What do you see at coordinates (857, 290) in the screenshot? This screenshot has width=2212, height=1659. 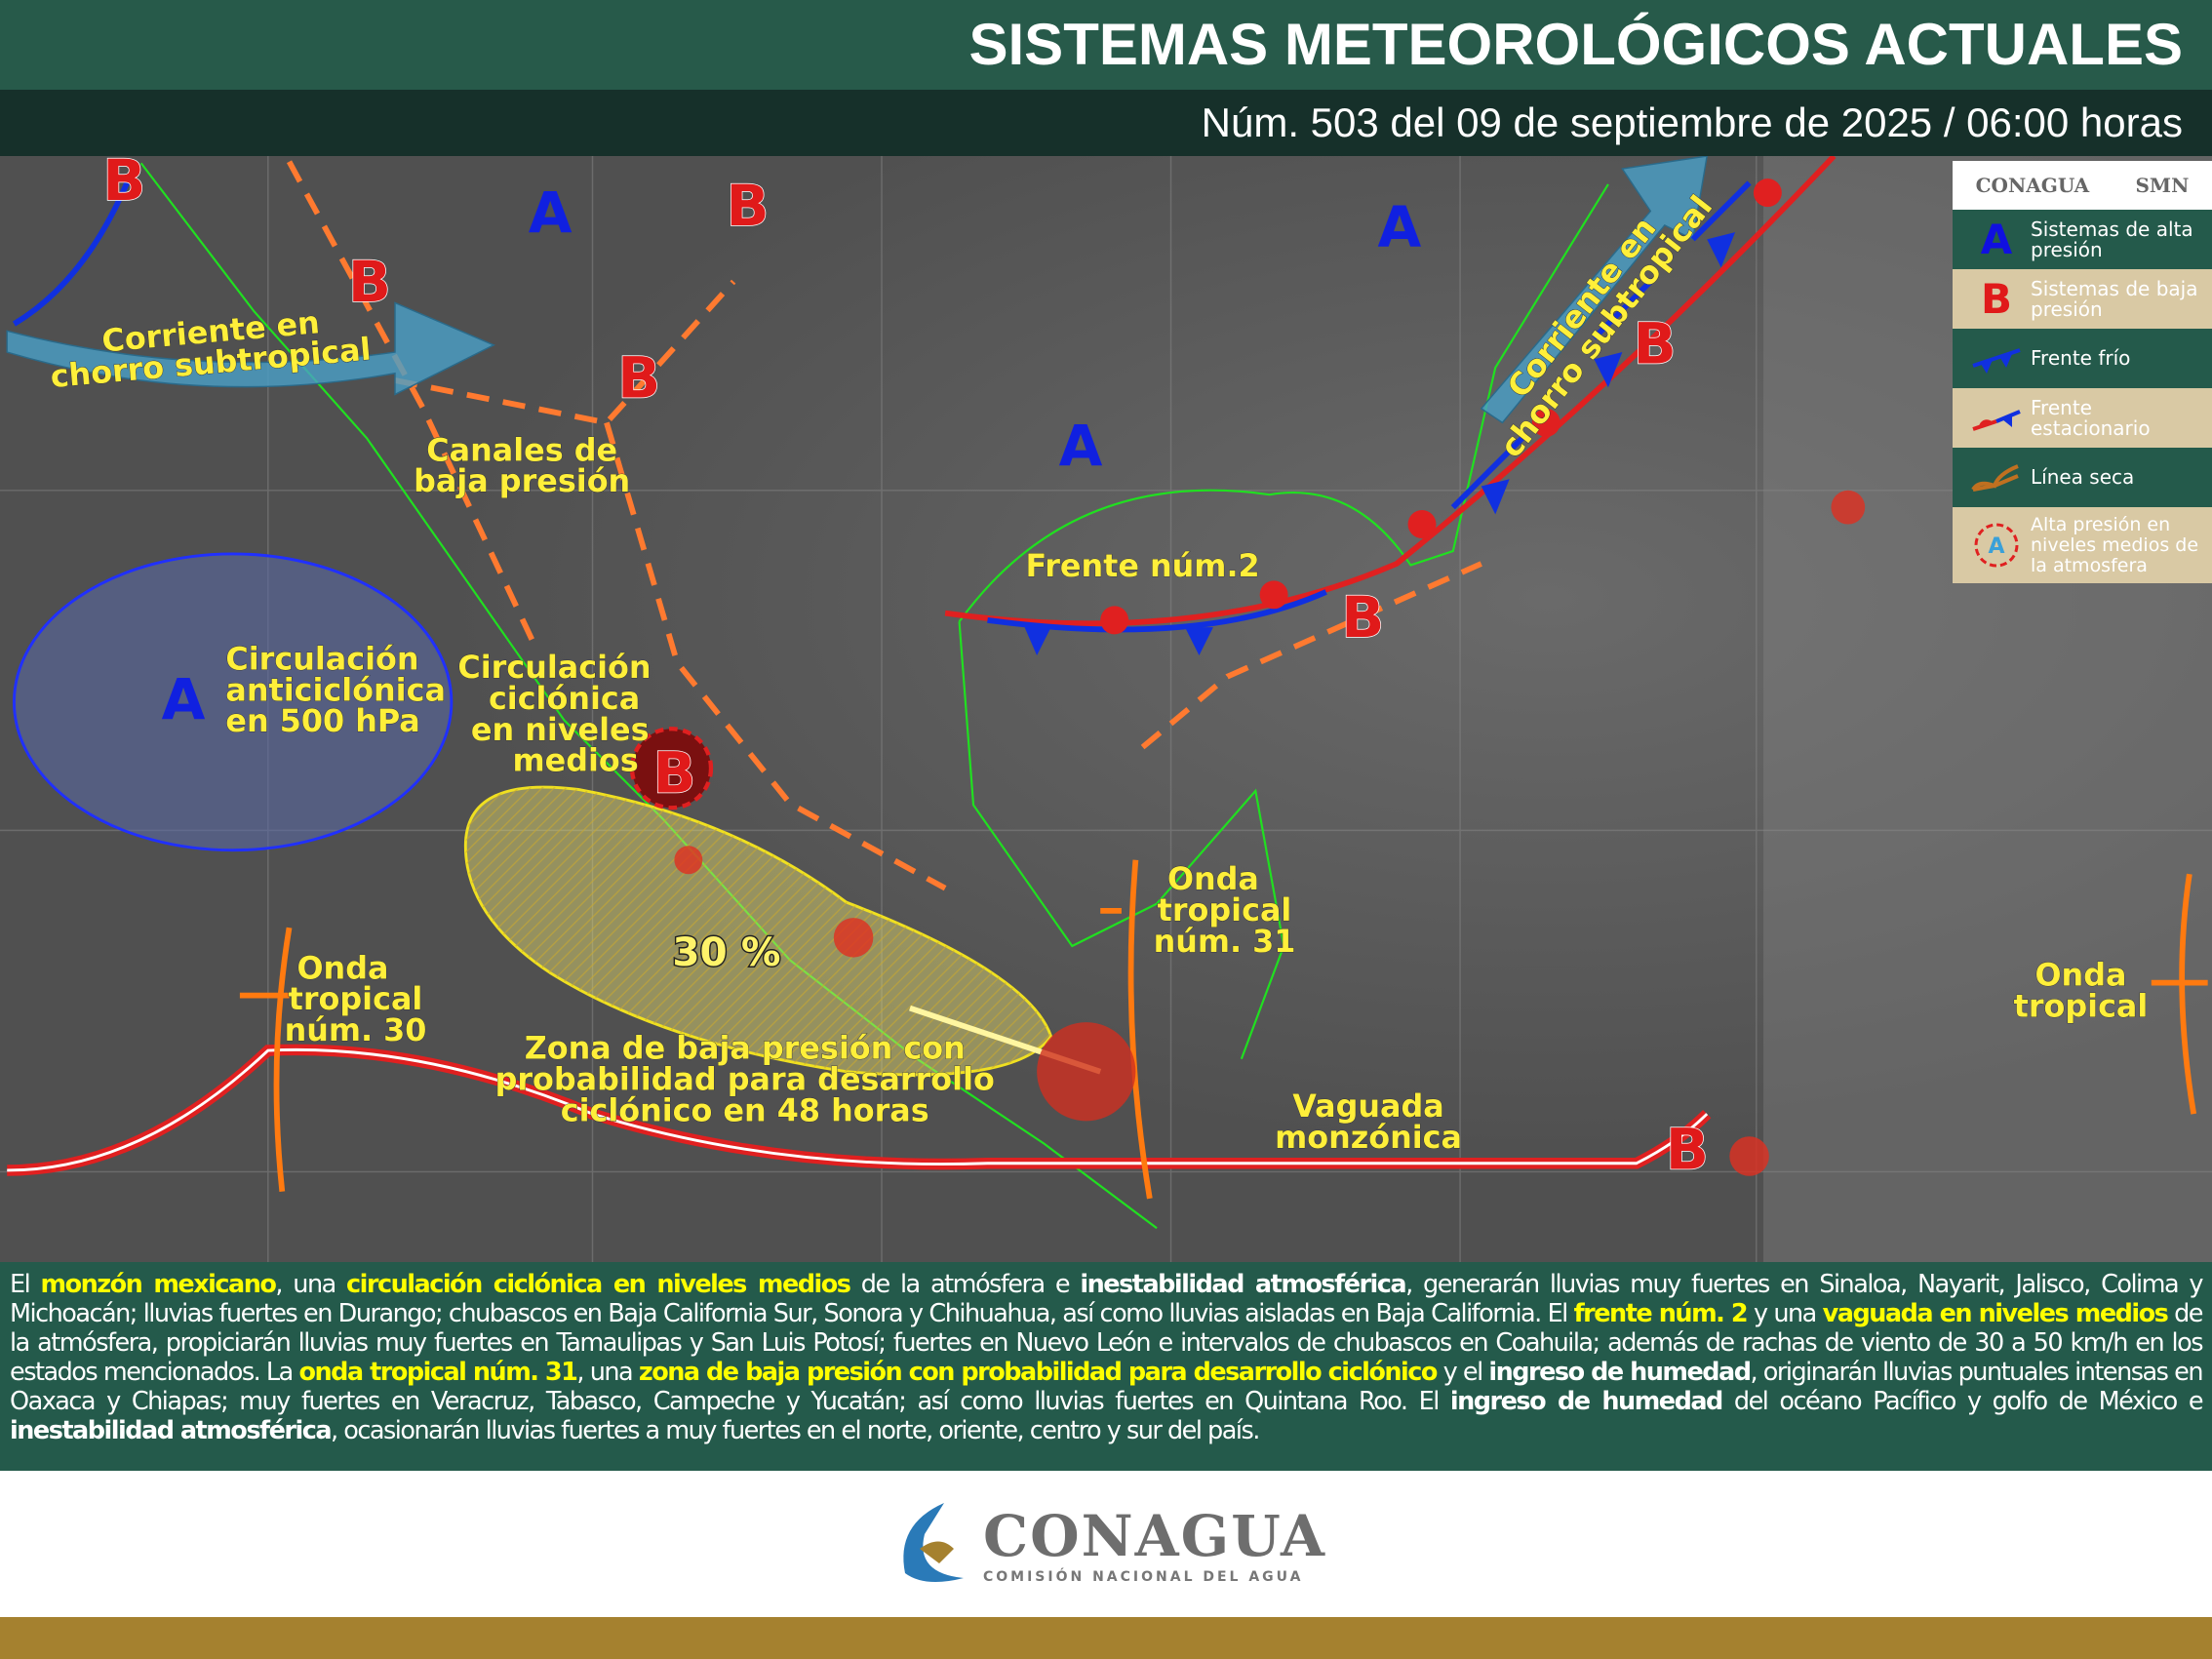 I see `subtropical-jet-arrow` at bounding box center [857, 290].